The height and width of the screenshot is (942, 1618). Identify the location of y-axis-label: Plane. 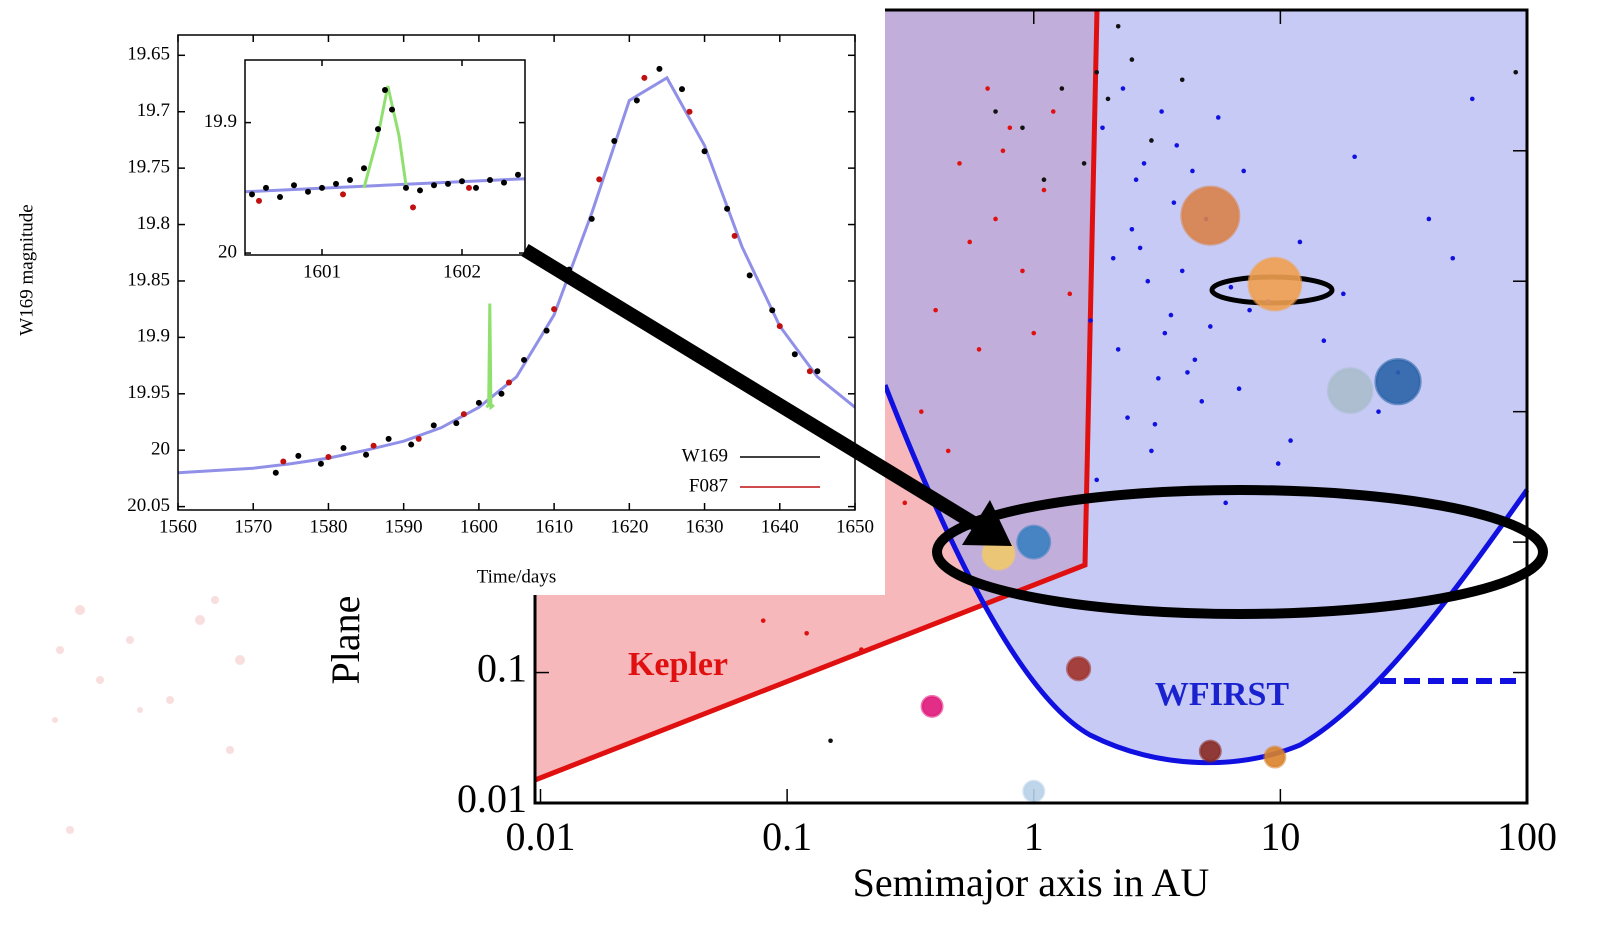
(345, 640).